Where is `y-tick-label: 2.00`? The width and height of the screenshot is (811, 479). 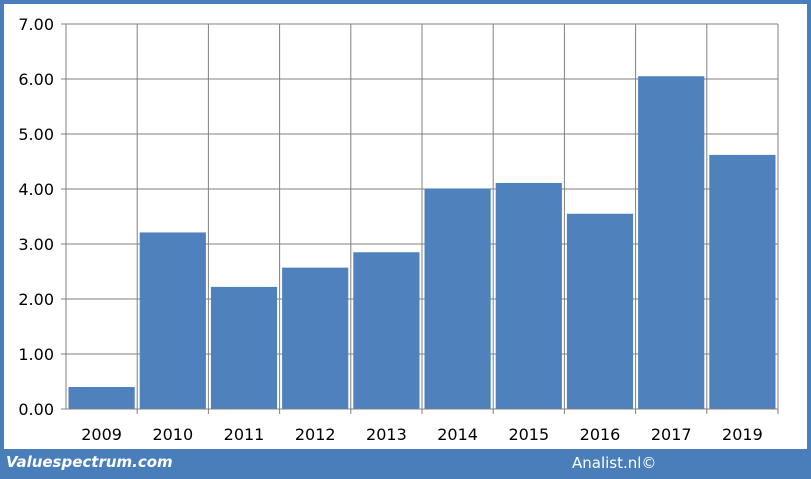
y-tick-label: 2.00 is located at coordinates (36, 299).